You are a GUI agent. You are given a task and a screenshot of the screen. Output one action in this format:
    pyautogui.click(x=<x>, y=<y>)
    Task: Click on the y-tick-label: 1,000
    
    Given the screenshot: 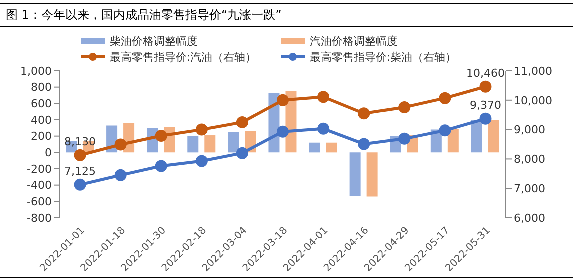 What is the action you would take?
    pyautogui.click(x=36, y=71)
    